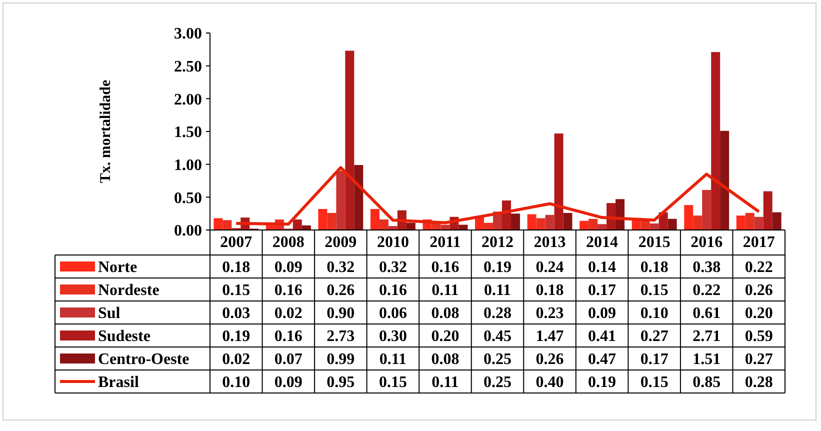 The width and height of the screenshot is (821, 431). What do you see at coordinates (706, 383) in the screenshot?
I see `data-label: 0.85` at bounding box center [706, 383].